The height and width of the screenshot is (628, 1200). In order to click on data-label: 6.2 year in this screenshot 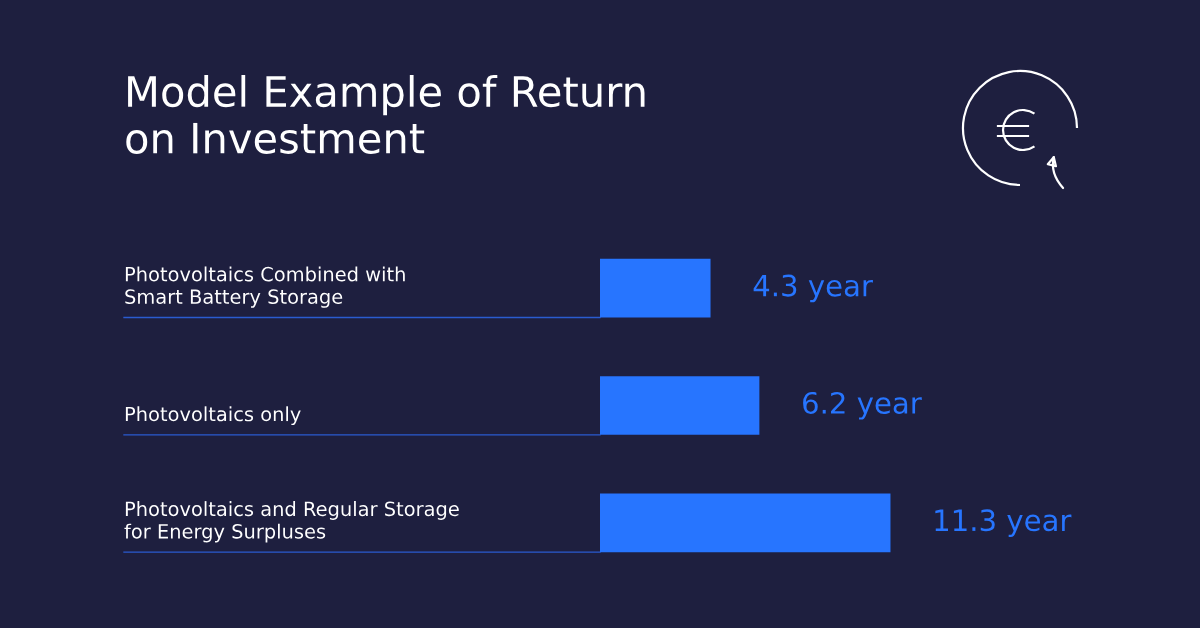, I will do `click(862, 405)`.